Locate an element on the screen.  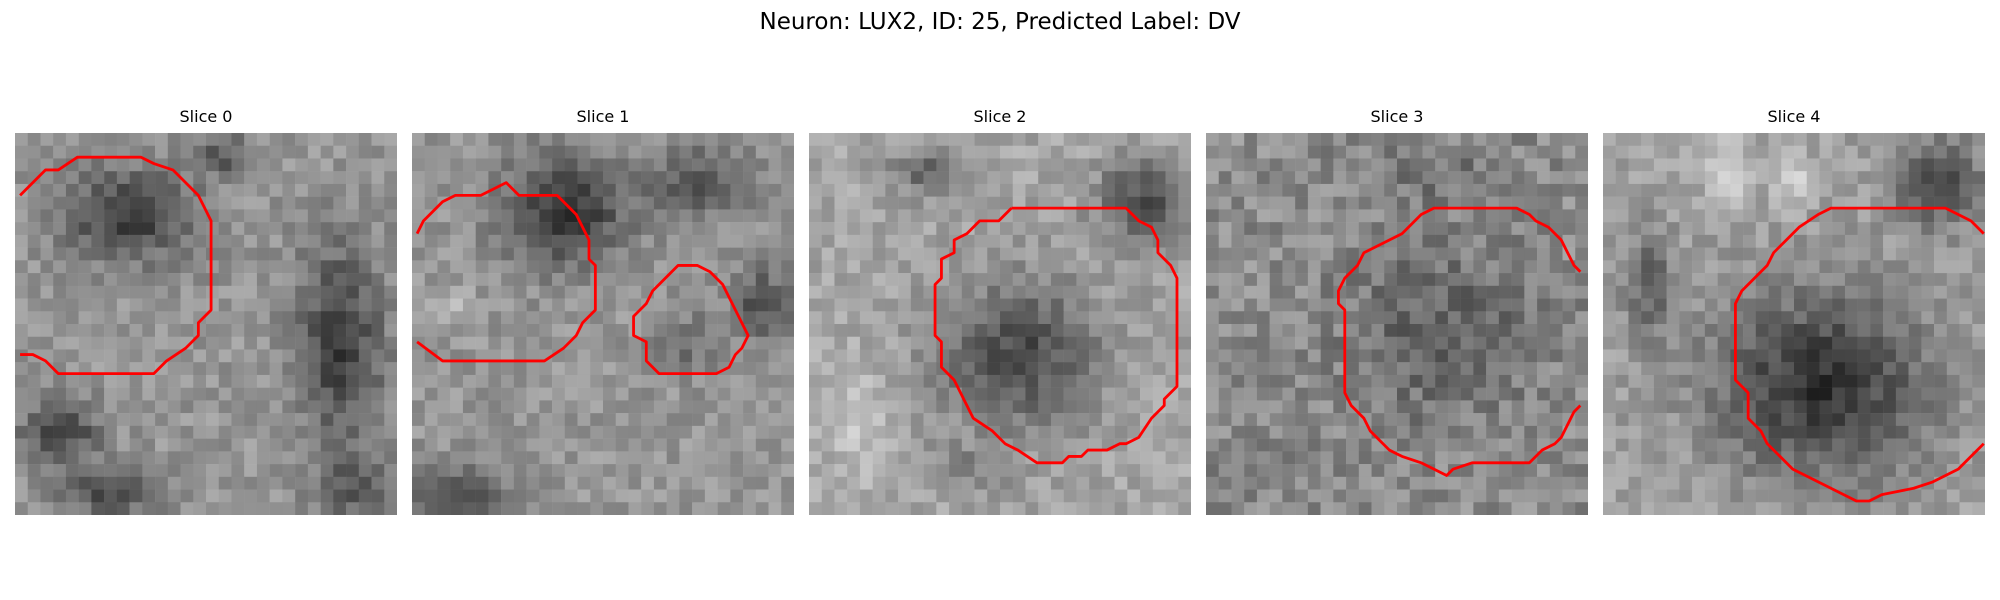
slice-panel-3: Slice 3 is located at coordinates (1397, 311).